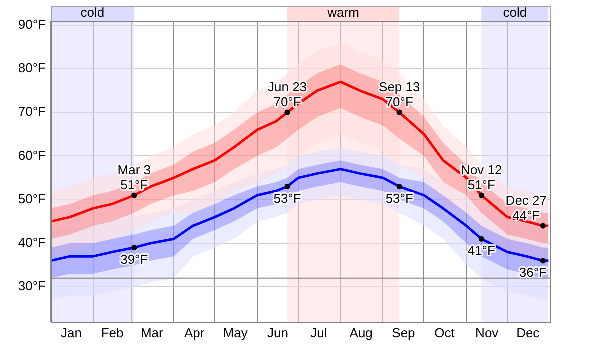  Describe the element at coordinates (112, 332) in the screenshot. I see `x-tick-label: Feb` at that location.